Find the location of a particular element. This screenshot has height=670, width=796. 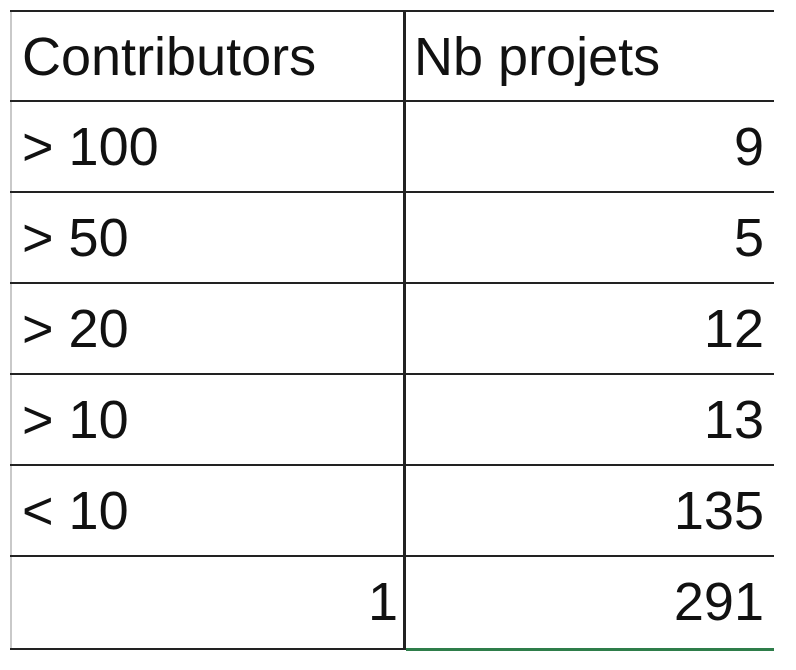

selected-cell-underline is located at coordinates (590, 649).